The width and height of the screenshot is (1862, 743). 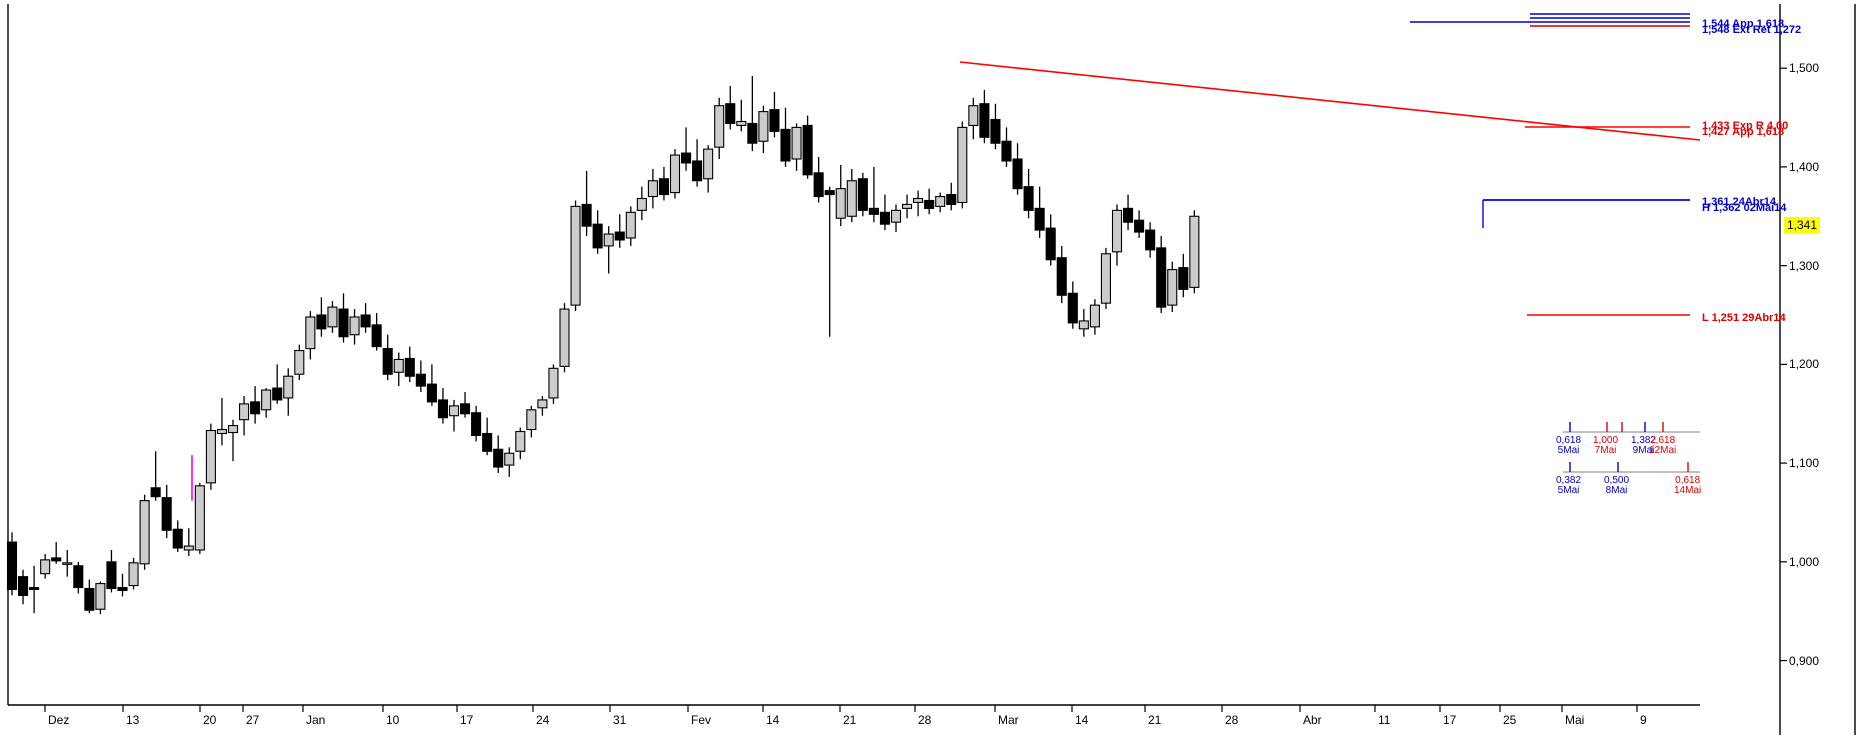 What do you see at coordinates (543, 720) in the screenshot?
I see `x-axis-tick-label: 24` at bounding box center [543, 720].